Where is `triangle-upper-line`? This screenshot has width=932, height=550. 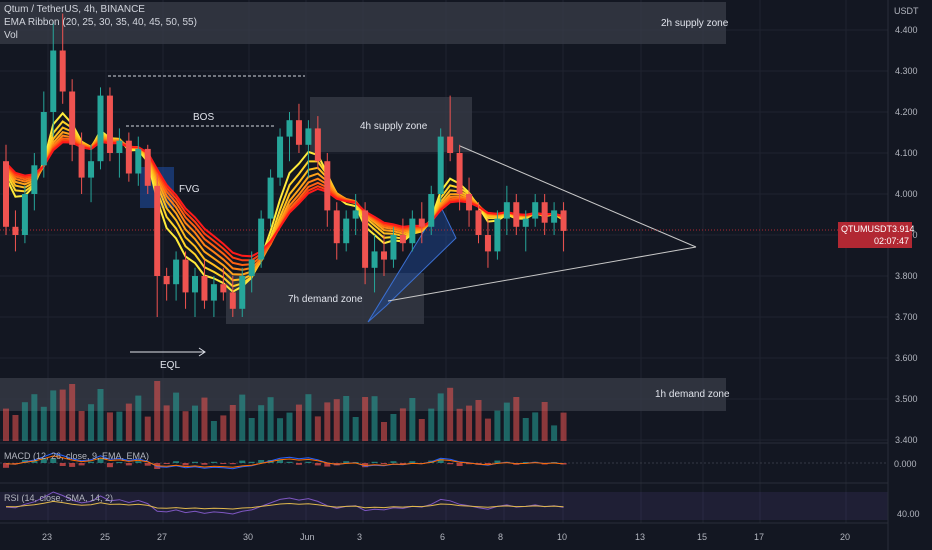 triangle-upper-line is located at coordinates (578, 196).